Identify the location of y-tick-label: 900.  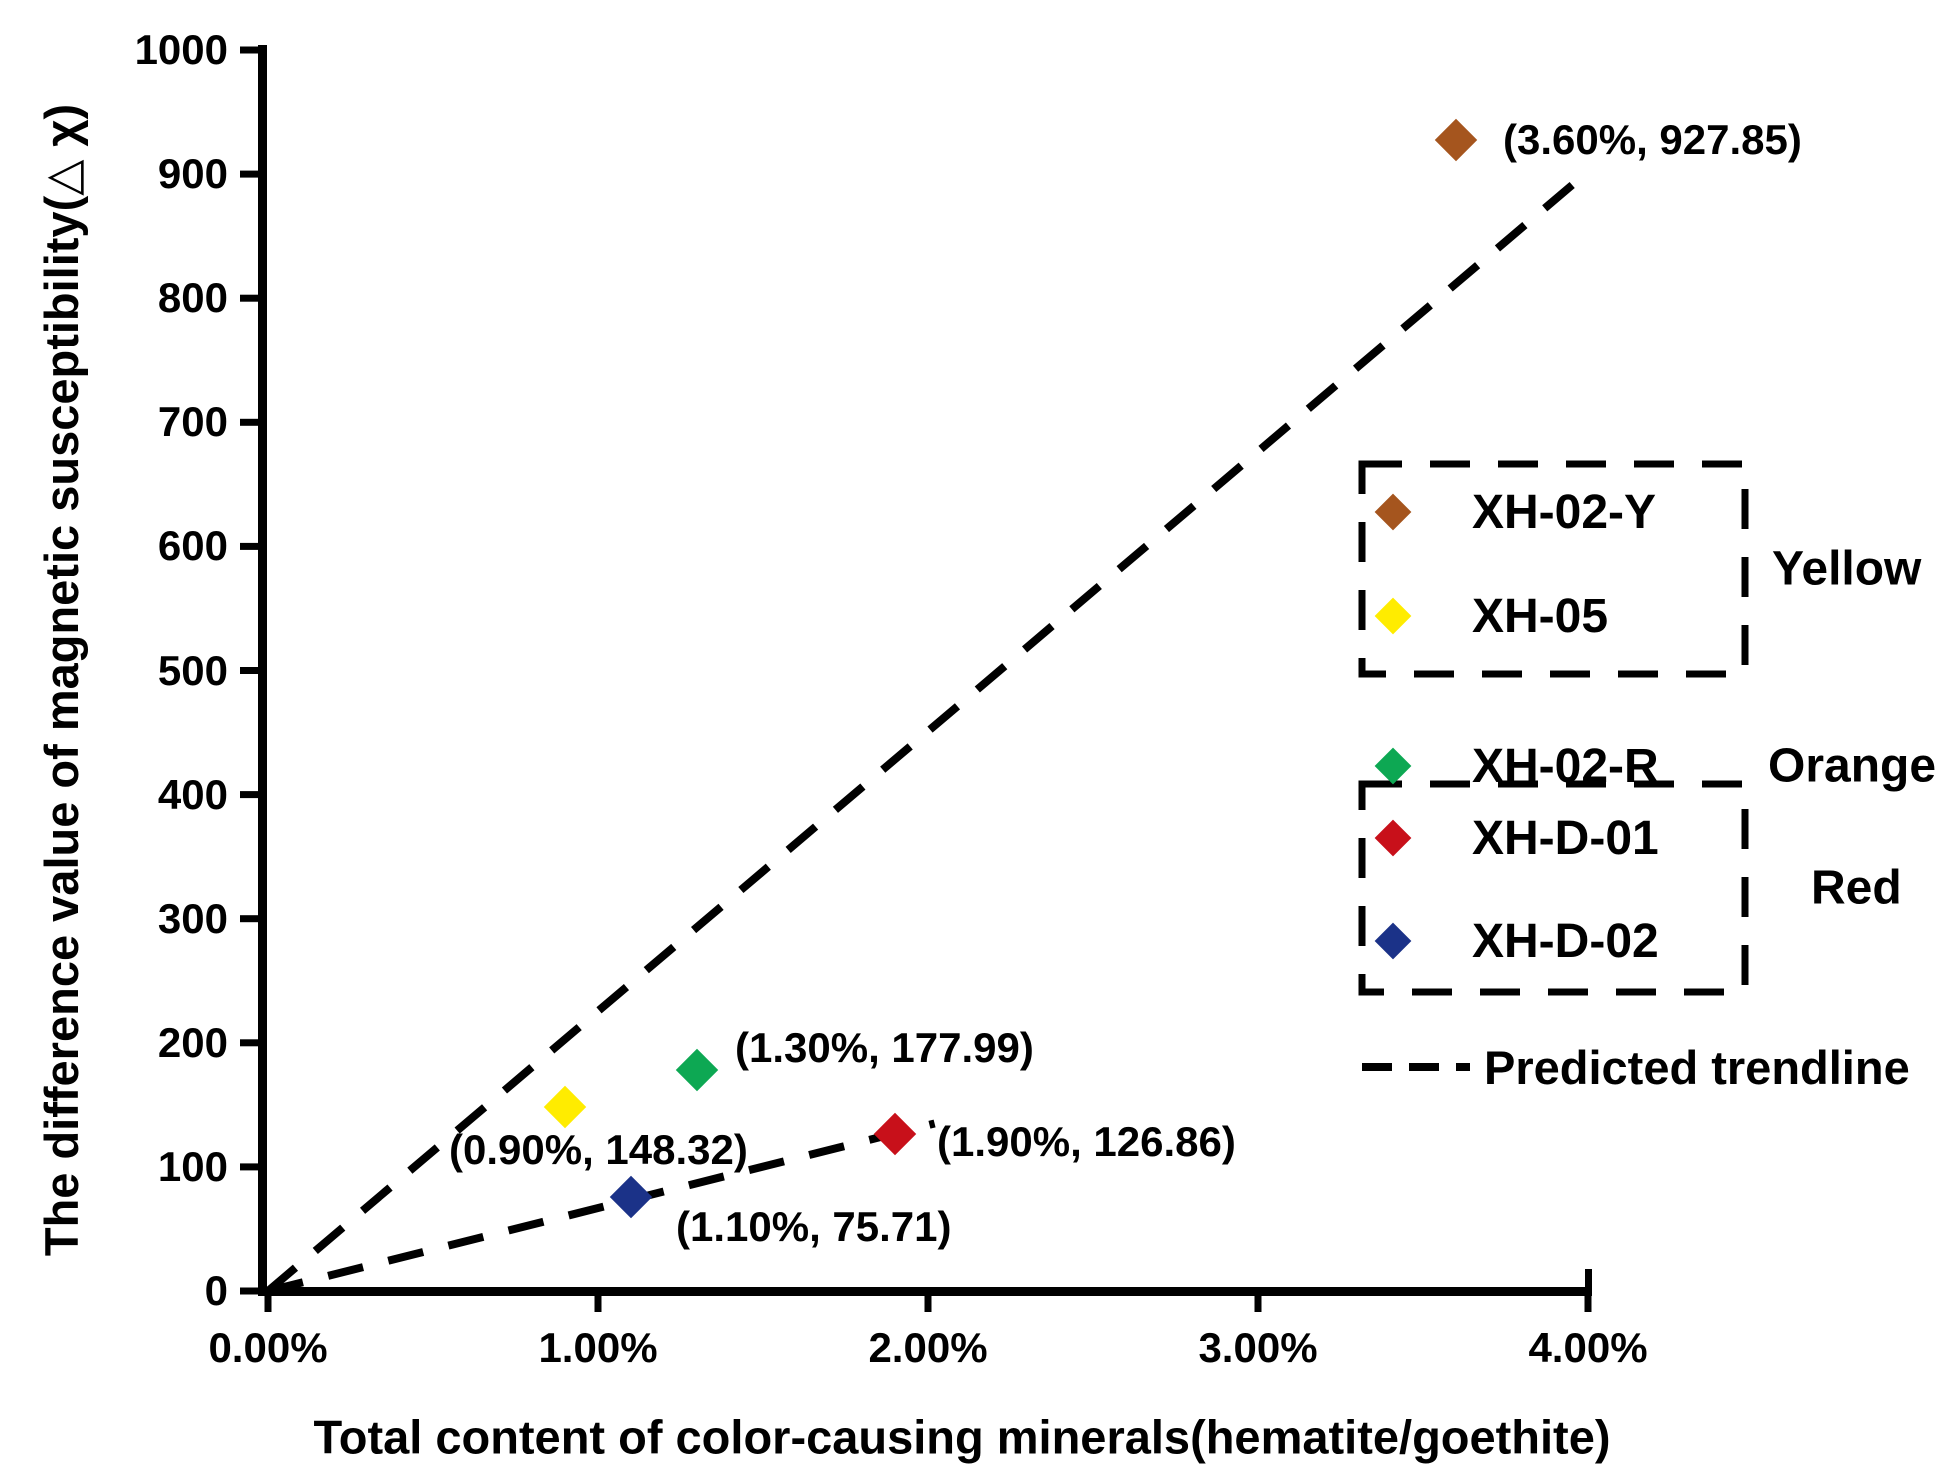
(192, 174).